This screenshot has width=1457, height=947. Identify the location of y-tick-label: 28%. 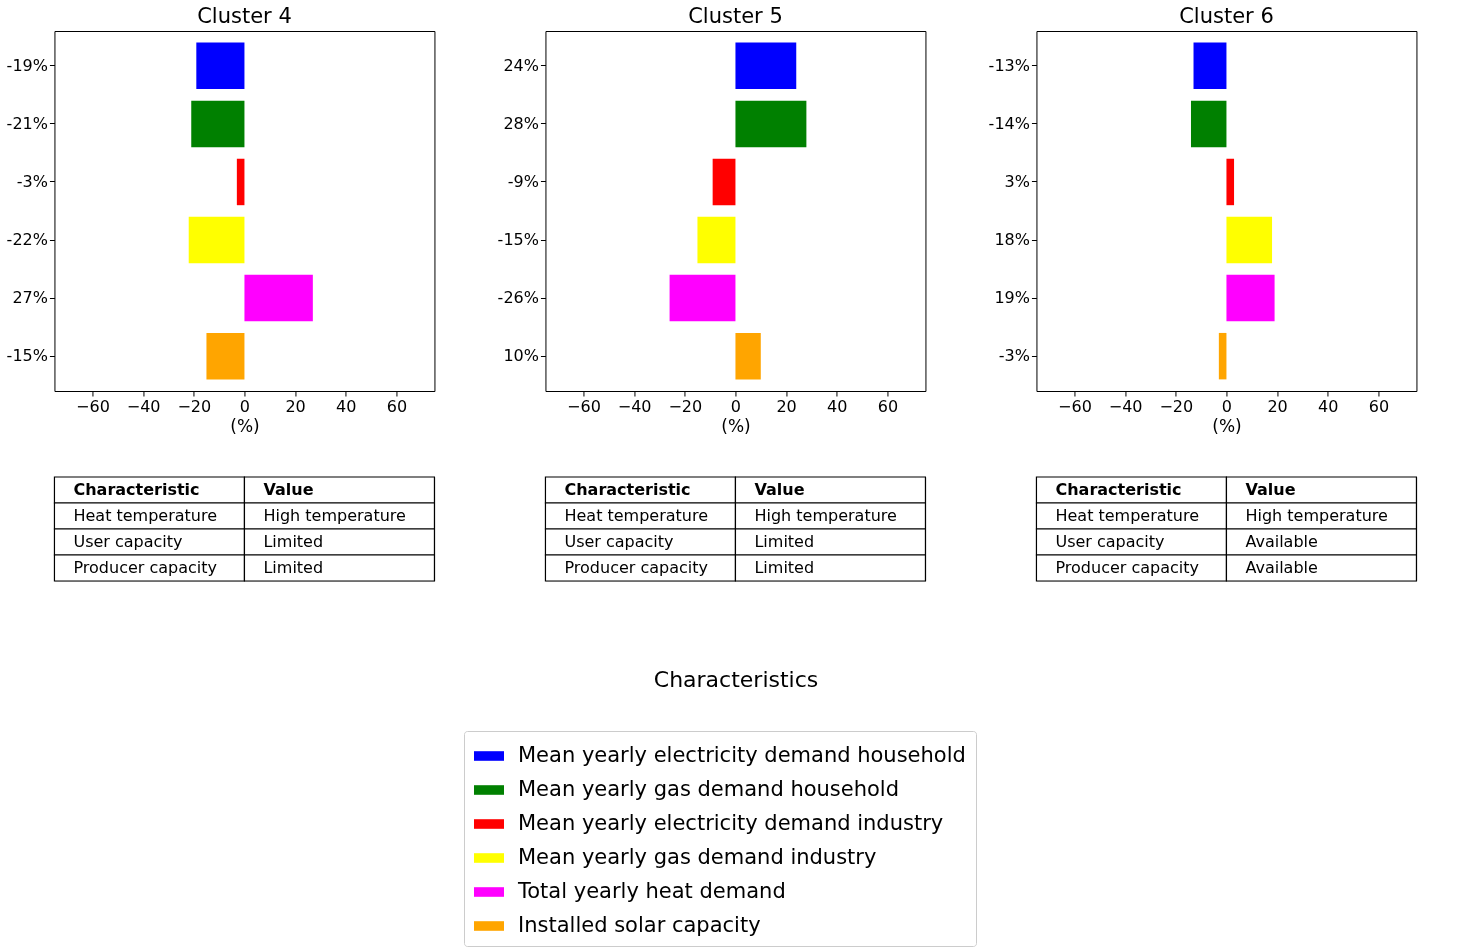
(521, 123).